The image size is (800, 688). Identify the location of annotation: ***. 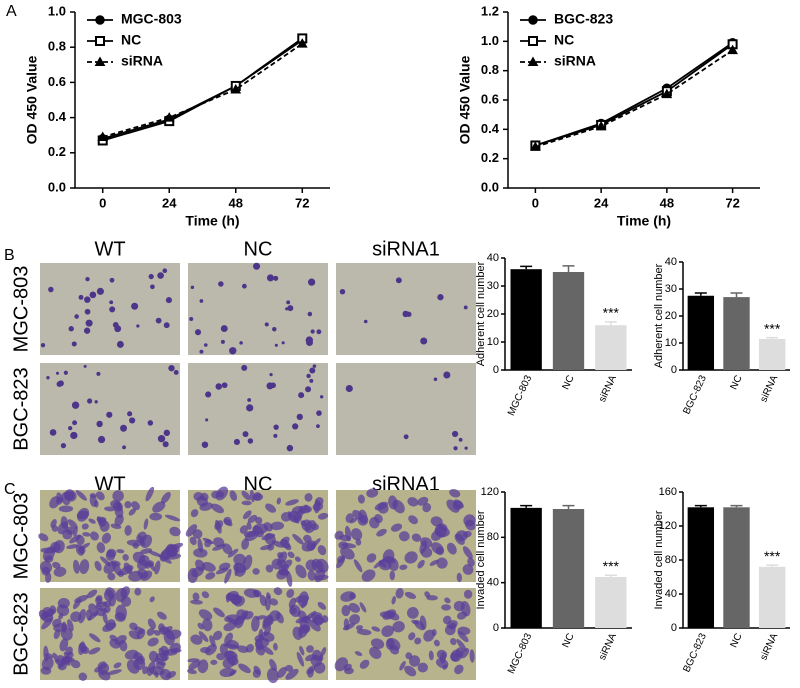
(772, 328).